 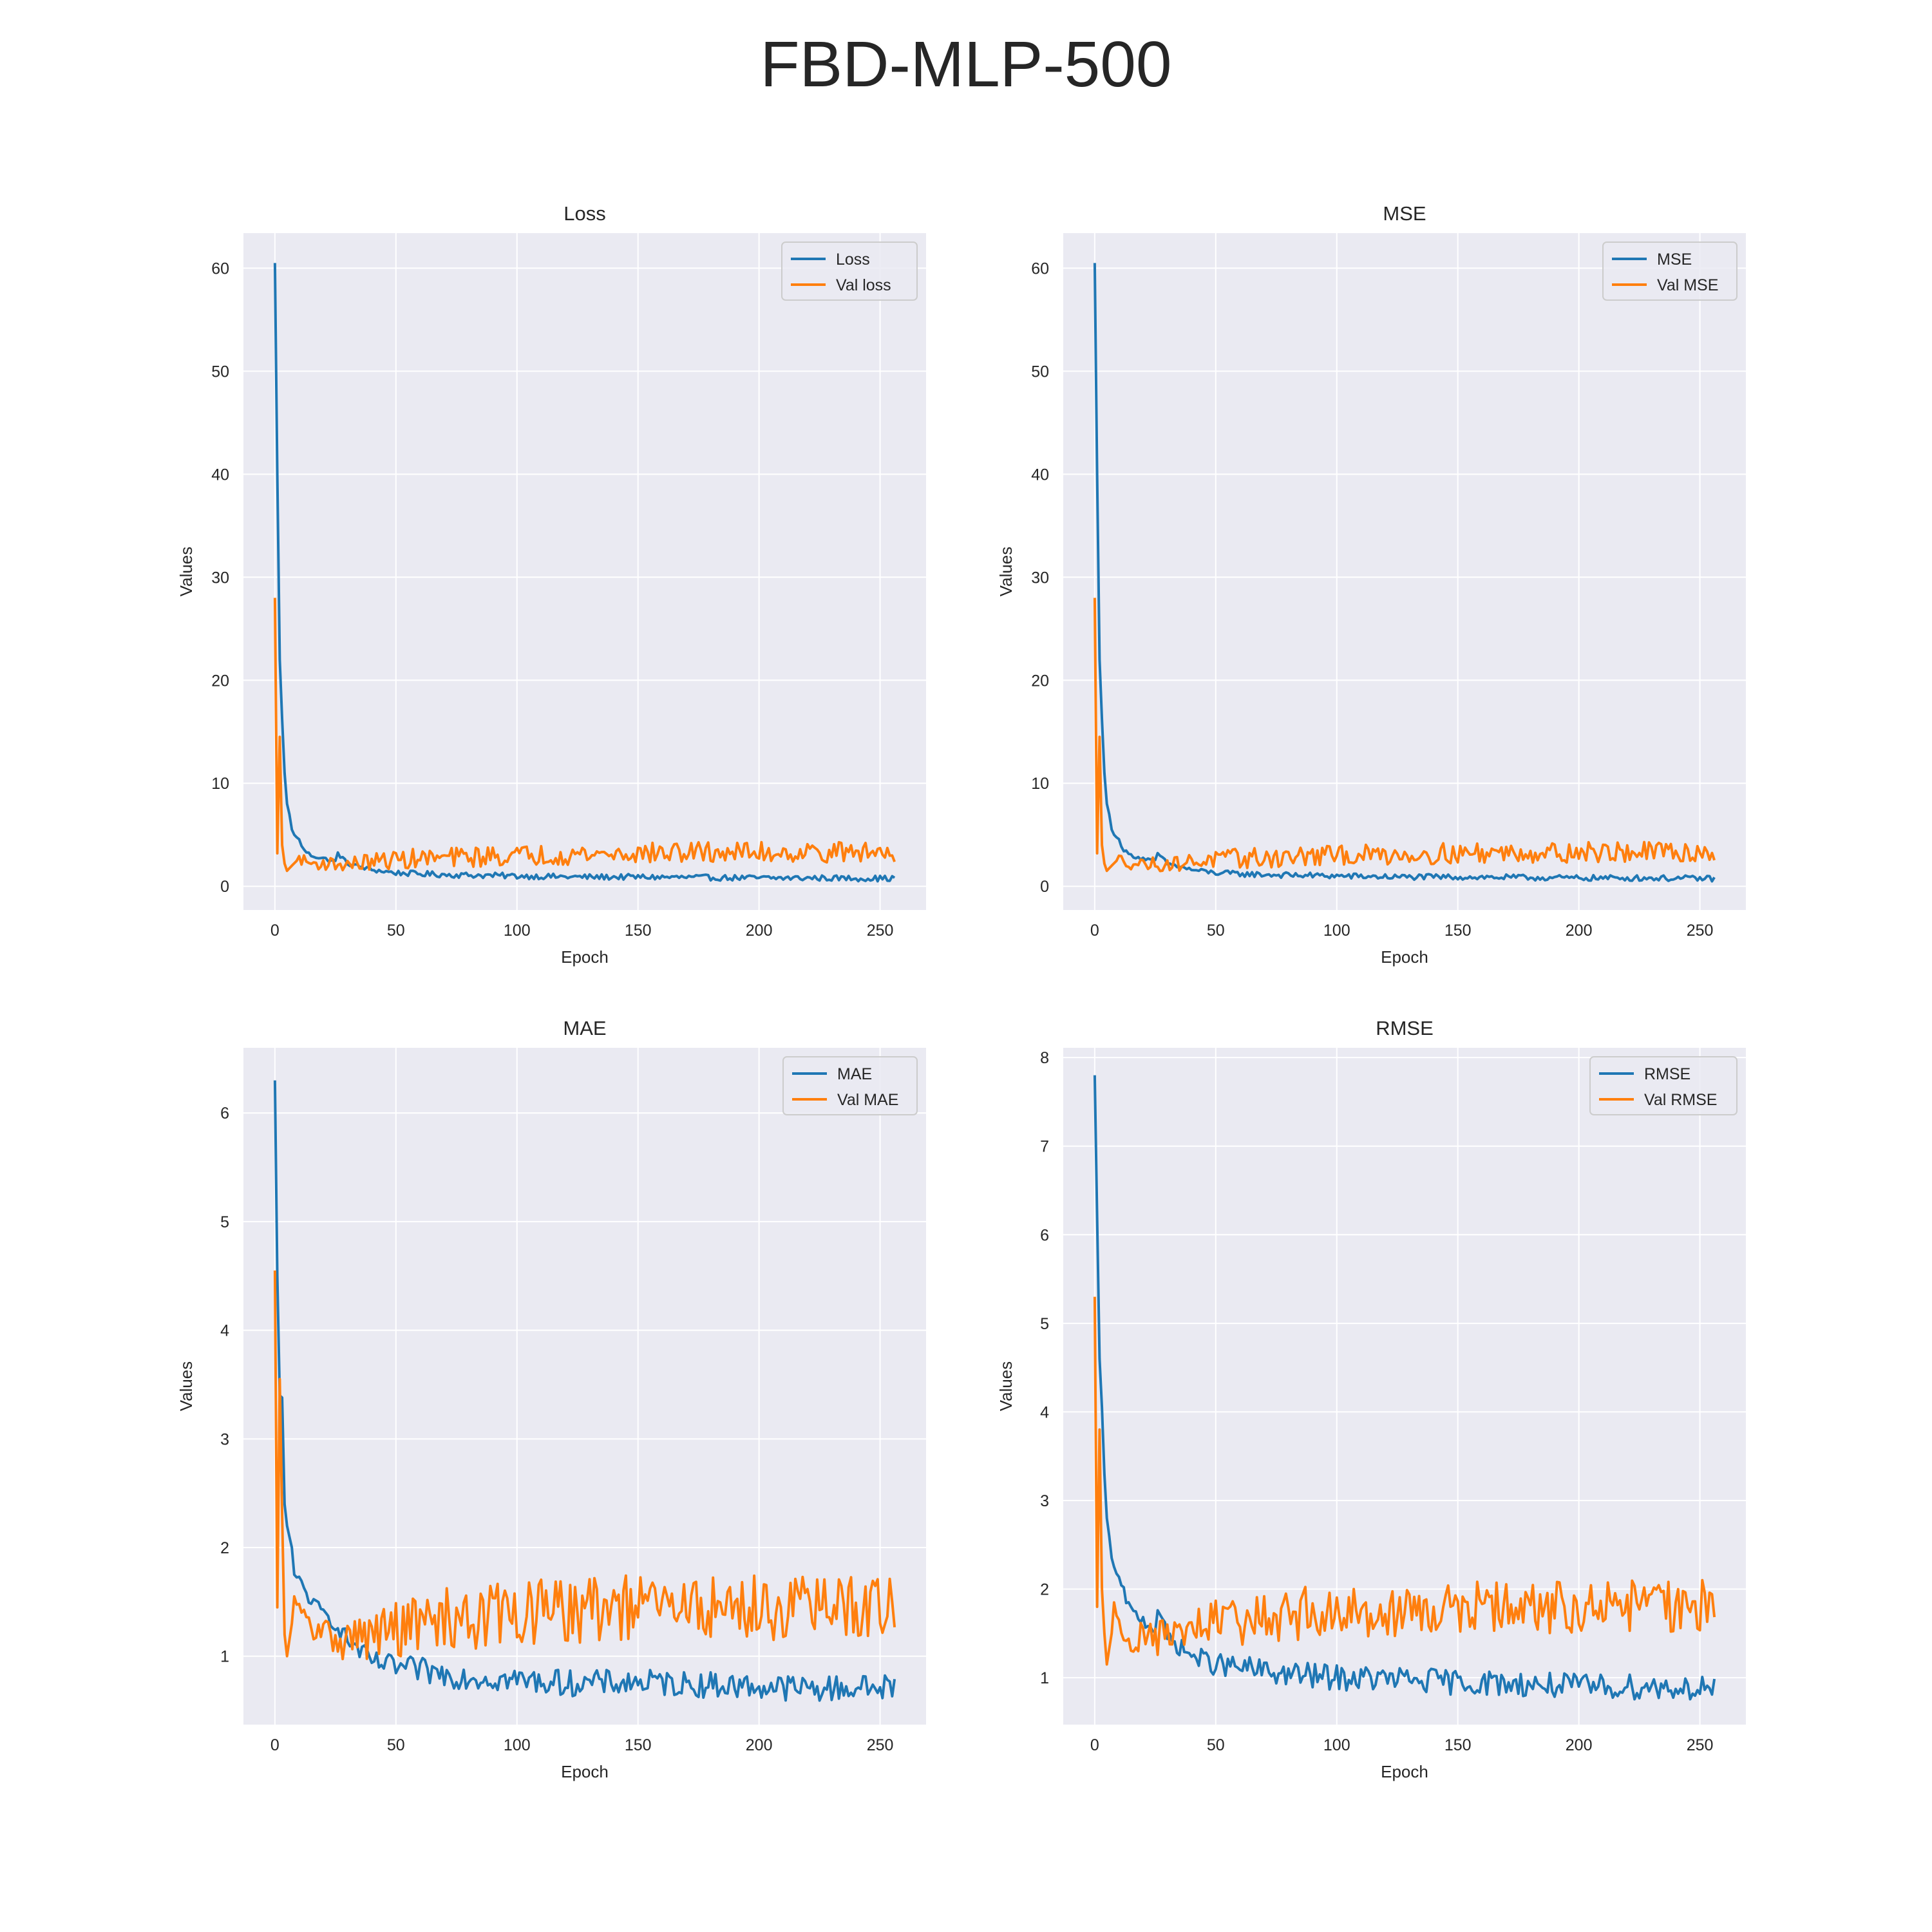 I want to click on subplot-title: MAE, so click(x=585, y=1028).